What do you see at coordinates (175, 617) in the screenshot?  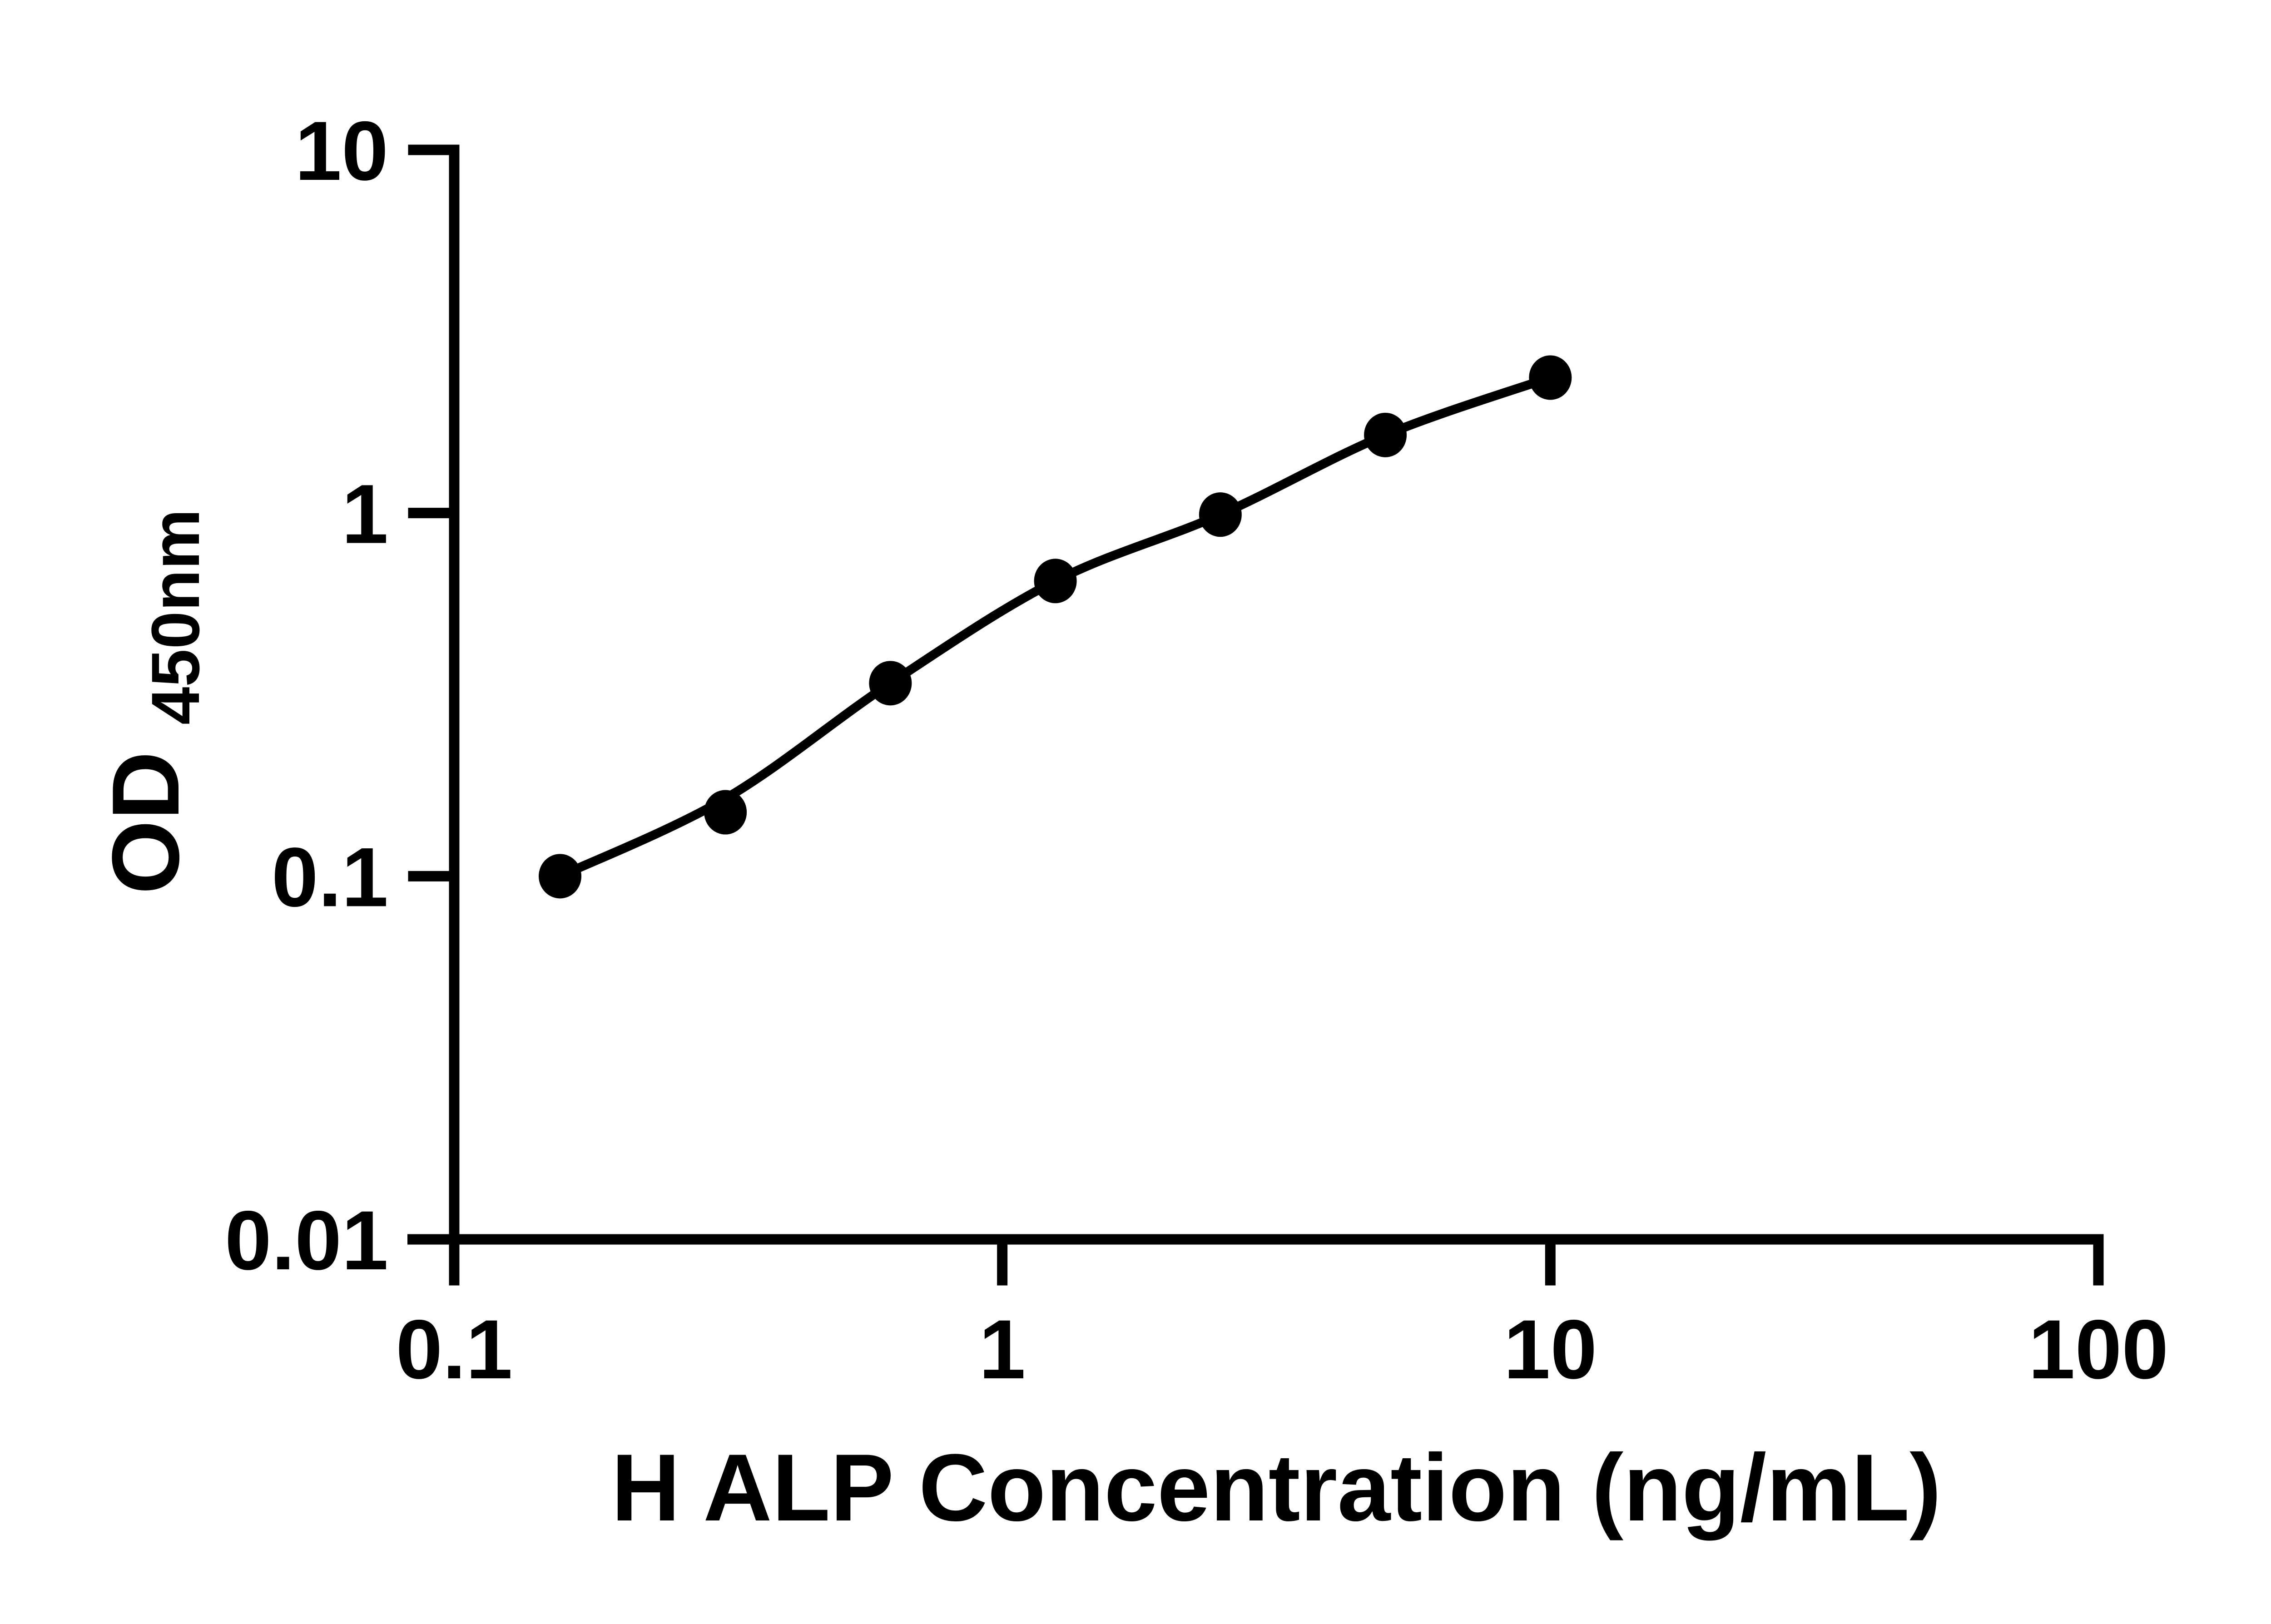 I see `y-axis-title-subscript: 450nm` at bounding box center [175, 617].